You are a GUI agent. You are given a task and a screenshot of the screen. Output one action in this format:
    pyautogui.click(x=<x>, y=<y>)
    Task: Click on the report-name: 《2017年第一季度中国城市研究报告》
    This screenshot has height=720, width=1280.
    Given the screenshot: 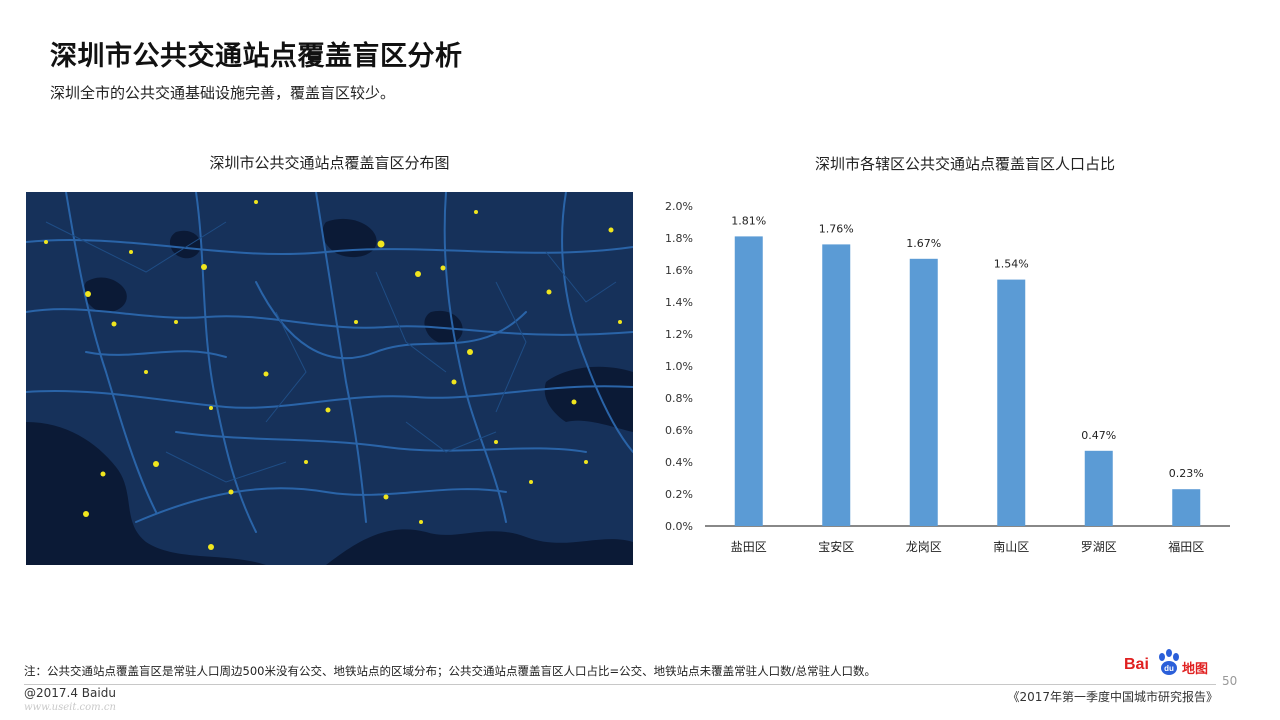 What is the action you would take?
    pyautogui.click(x=1112, y=697)
    